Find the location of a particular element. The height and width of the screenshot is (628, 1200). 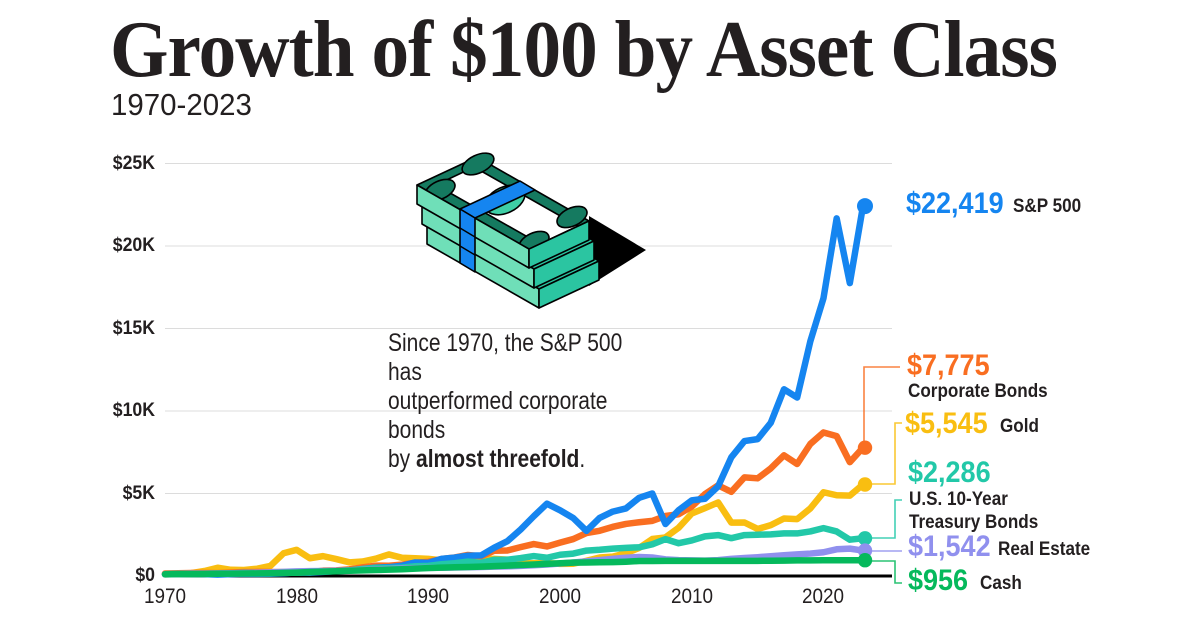

annotation-line-1: Since 1970, the S&P 500 has is located at coordinates (505, 357).